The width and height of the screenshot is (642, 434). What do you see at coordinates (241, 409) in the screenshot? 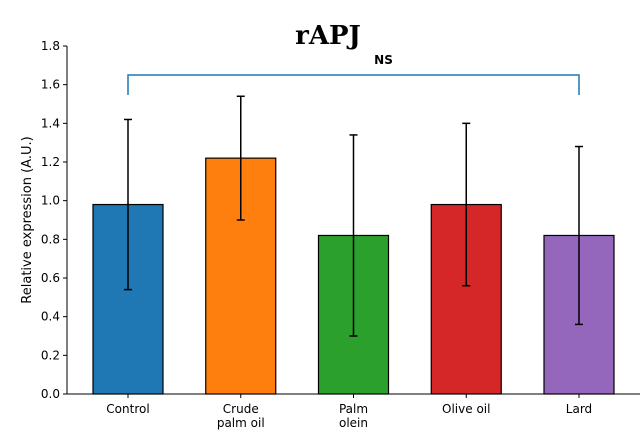
I see `x-tick-label: Crude` at bounding box center [241, 409].